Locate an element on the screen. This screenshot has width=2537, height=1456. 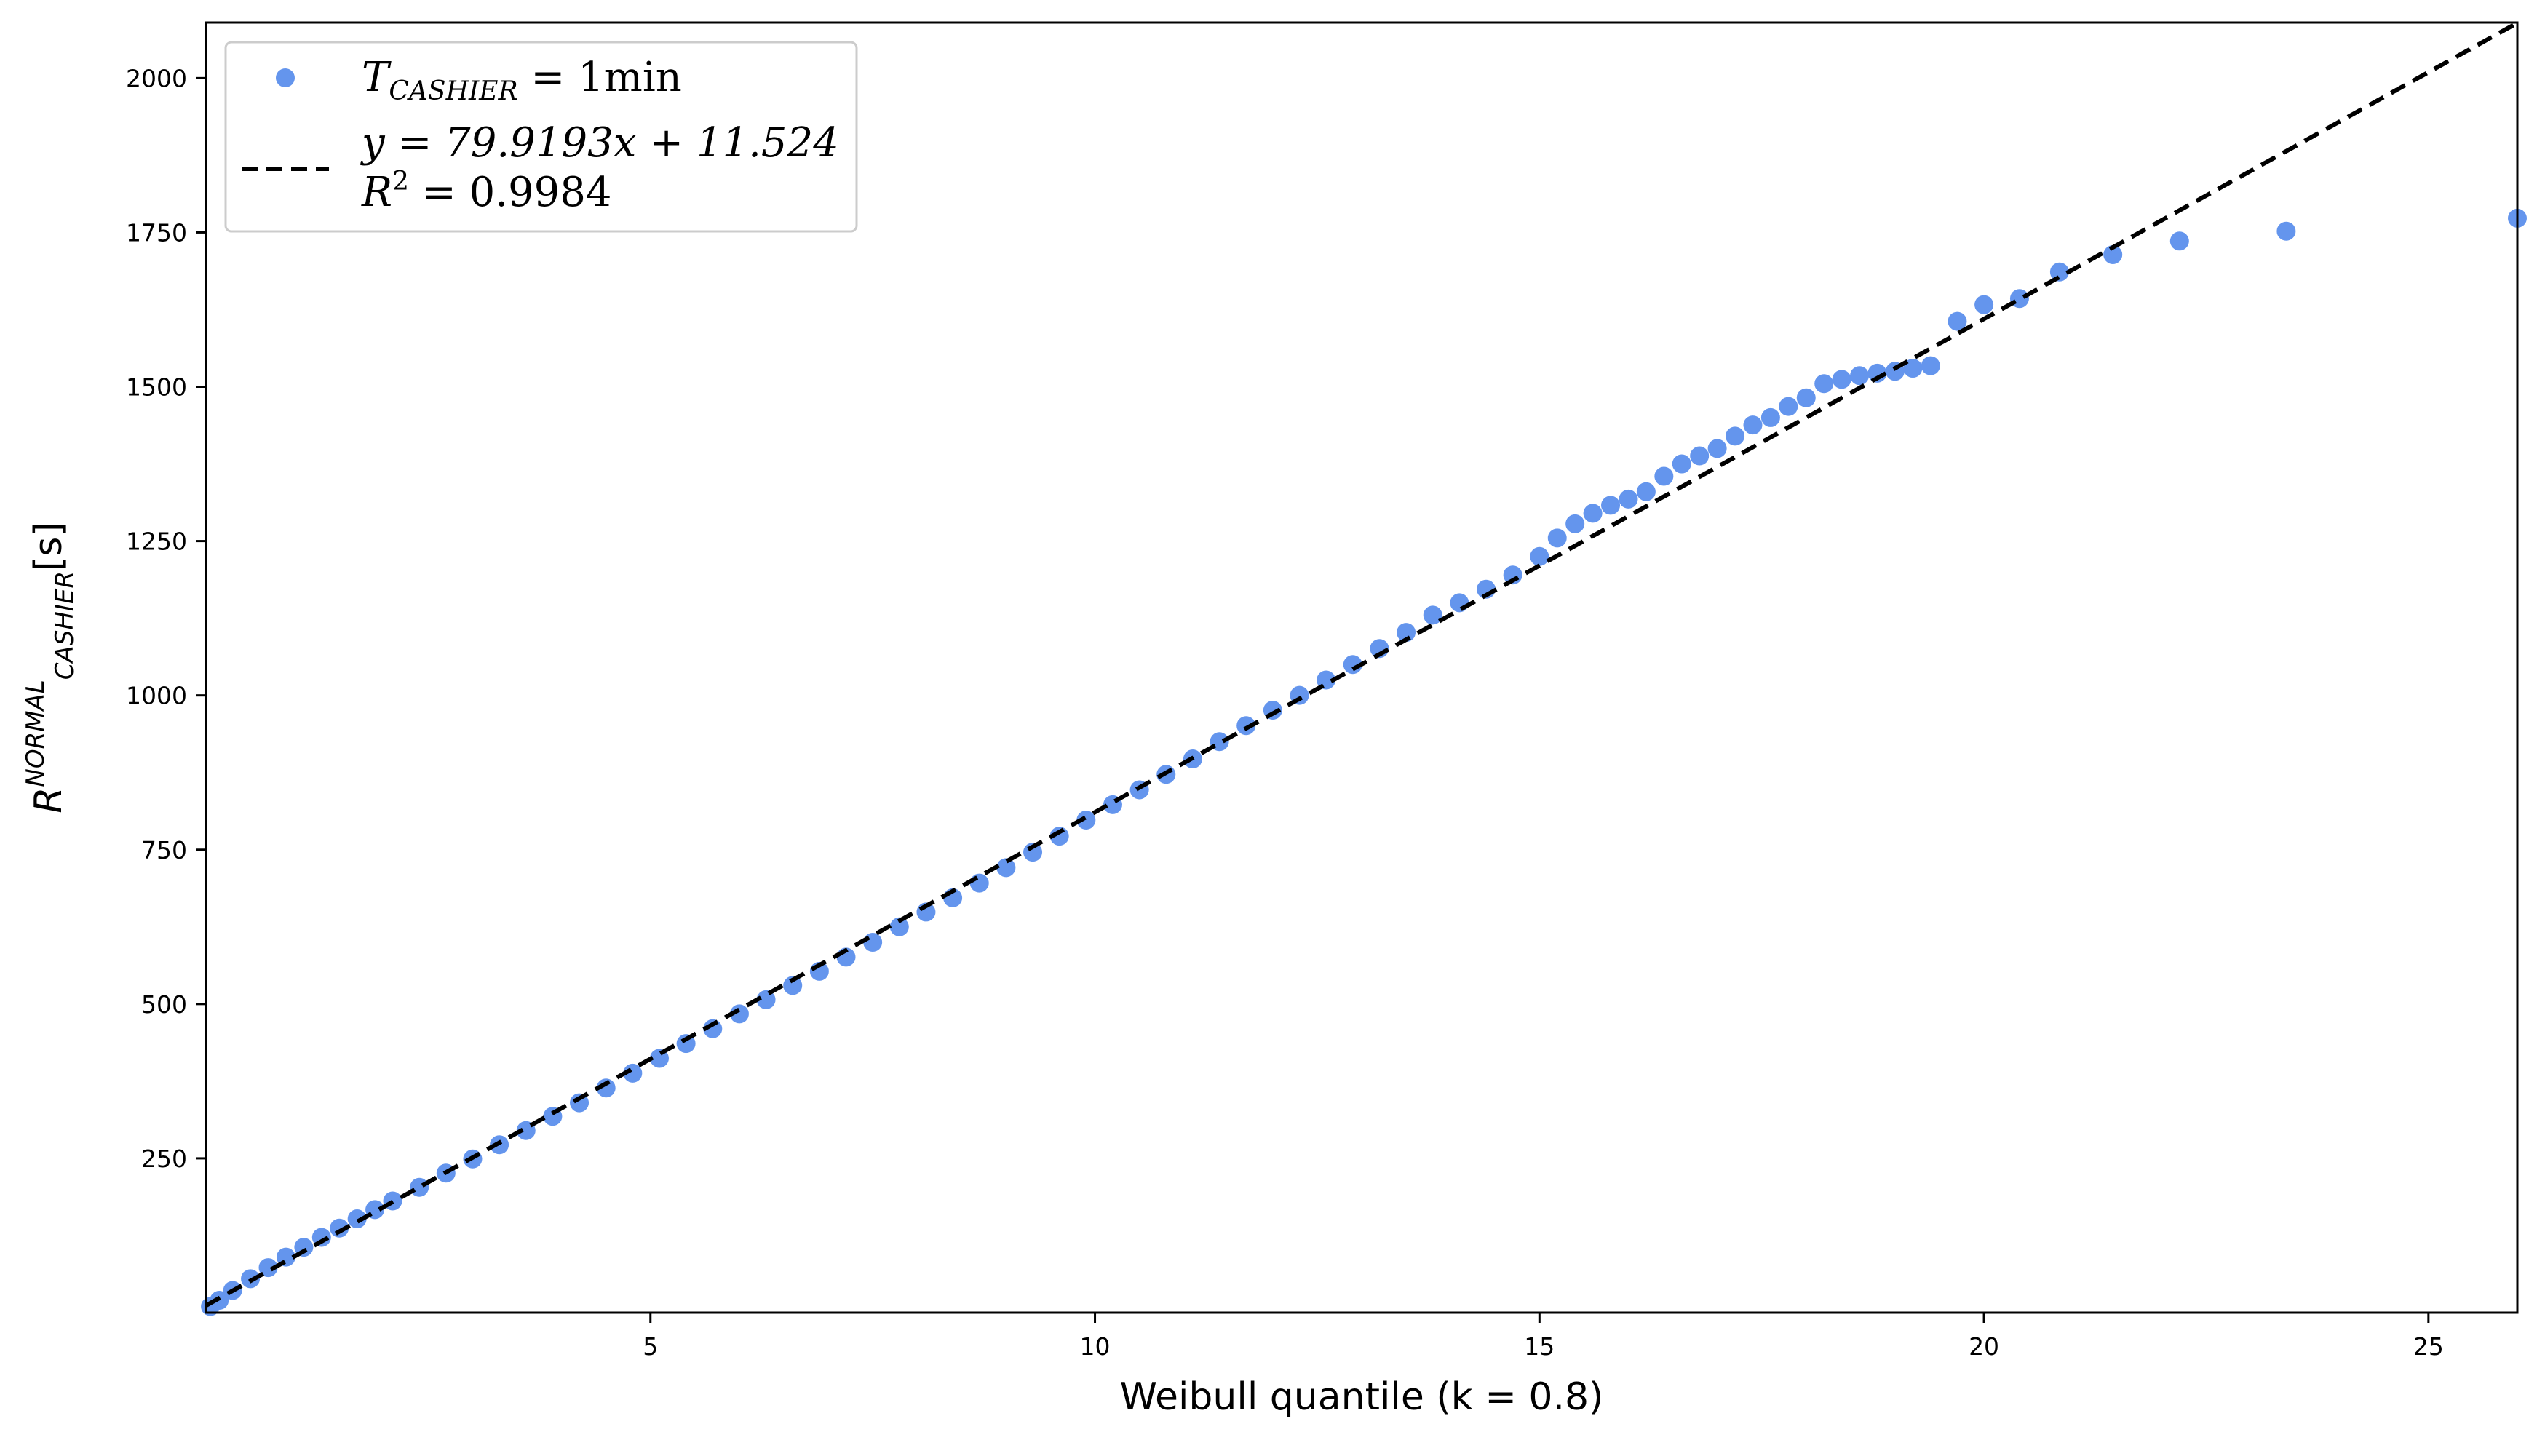
y-tick-label: 1000 is located at coordinates (156, 696).